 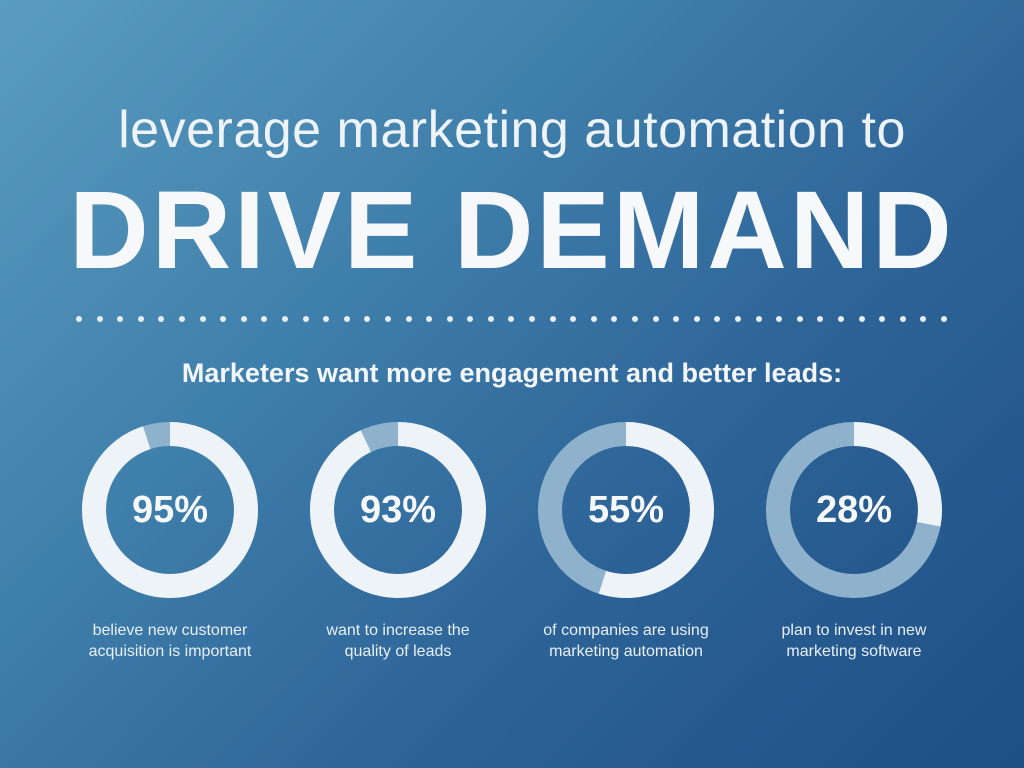 What do you see at coordinates (398, 641) in the screenshot?
I see `stat-caption-2: want to increase the quality of leads` at bounding box center [398, 641].